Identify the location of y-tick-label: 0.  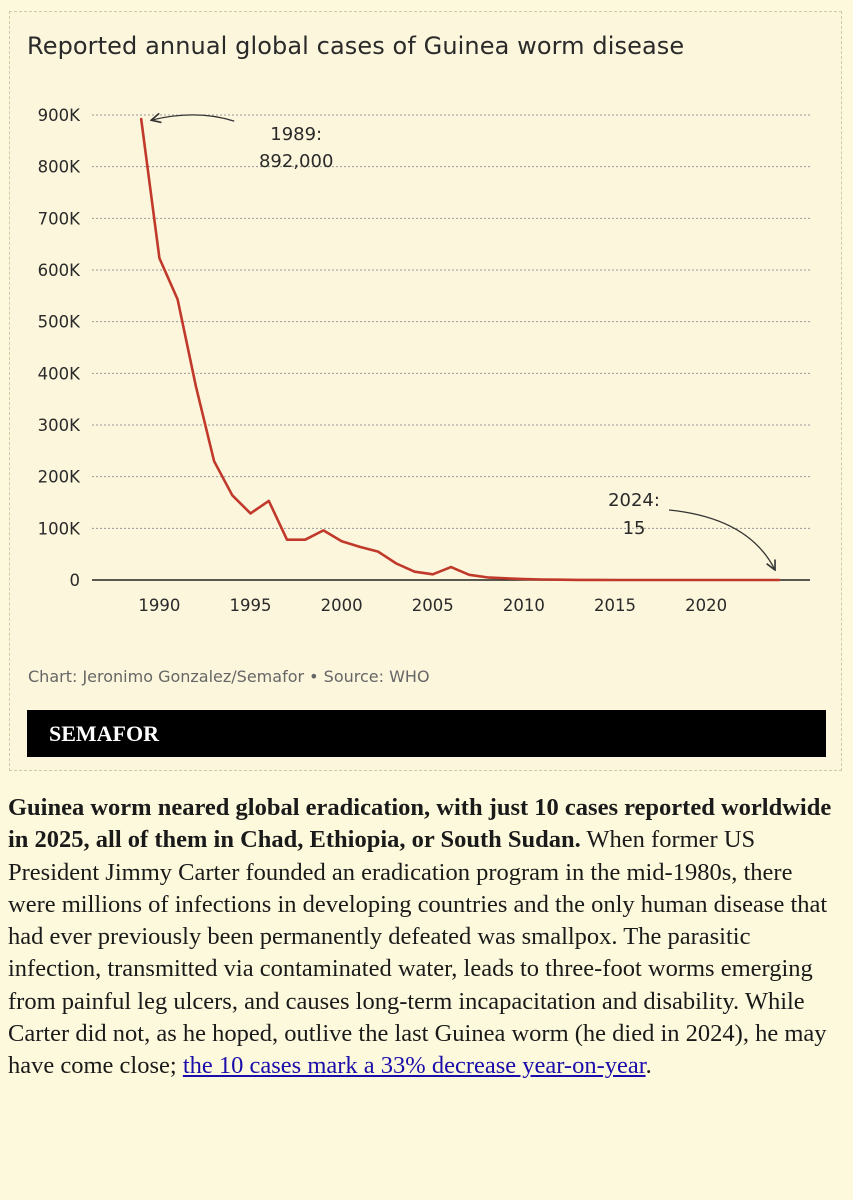
(75, 580).